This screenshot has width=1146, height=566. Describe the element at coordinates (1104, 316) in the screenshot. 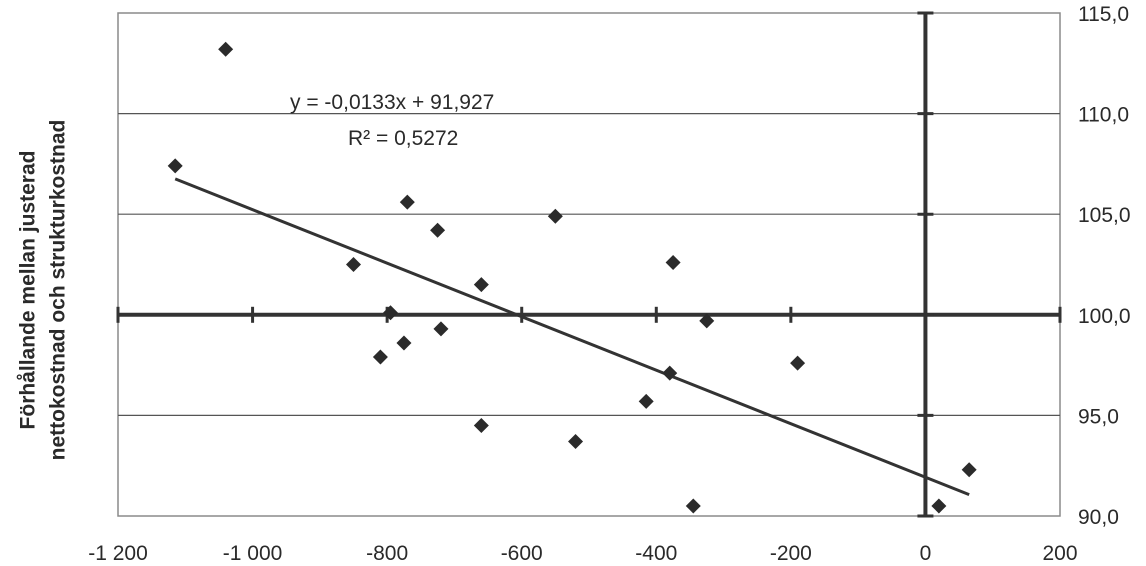

I see `y-tick-label: 100,0` at that location.